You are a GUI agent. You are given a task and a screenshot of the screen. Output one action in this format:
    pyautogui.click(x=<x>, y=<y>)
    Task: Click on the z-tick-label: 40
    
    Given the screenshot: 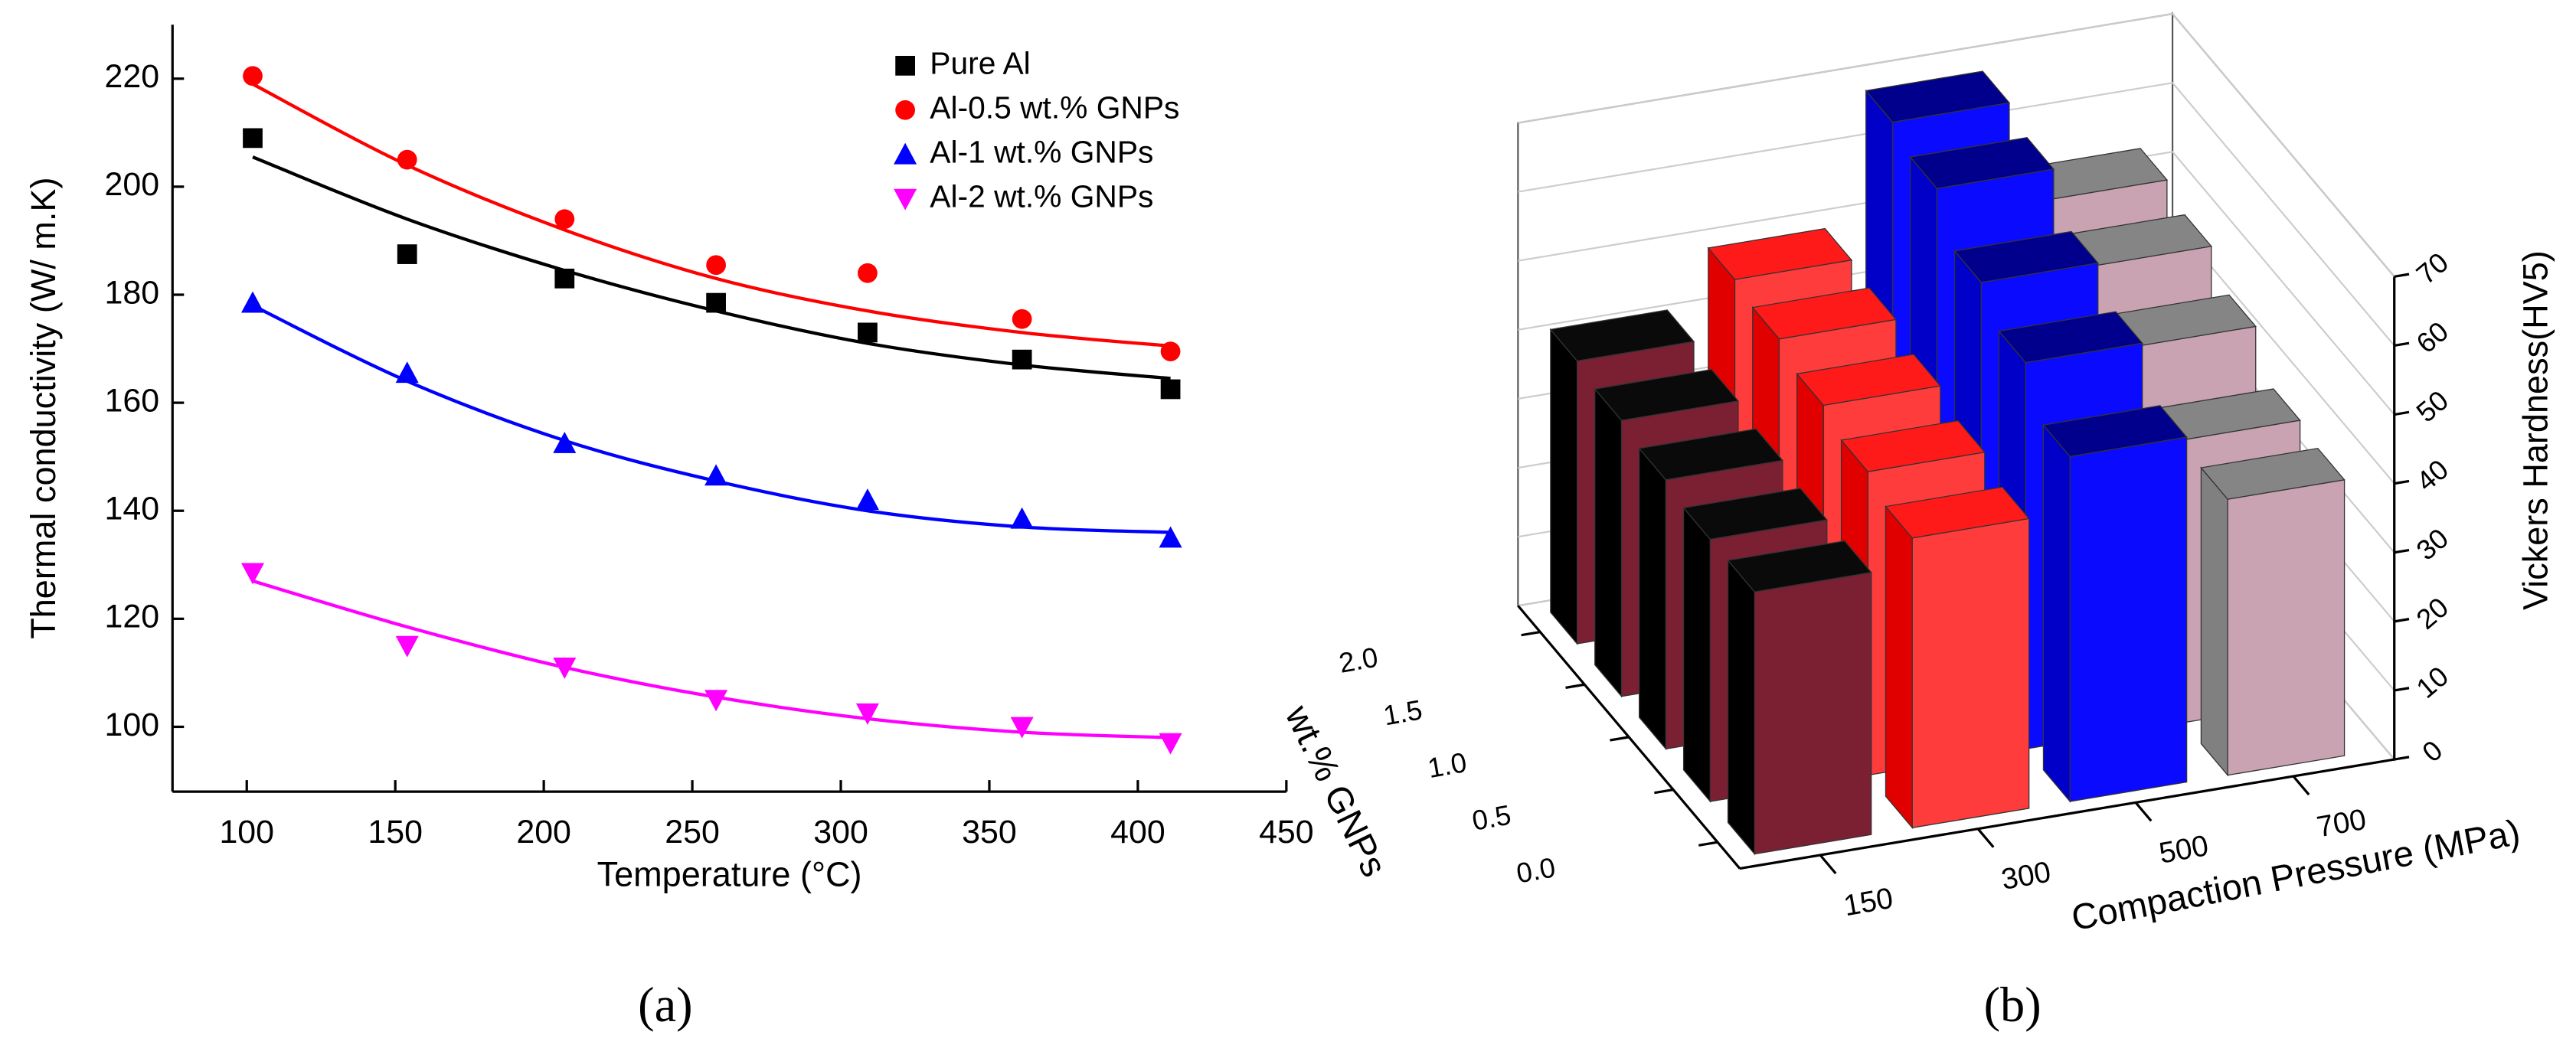 What is the action you would take?
    pyautogui.click(x=2432, y=475)
    